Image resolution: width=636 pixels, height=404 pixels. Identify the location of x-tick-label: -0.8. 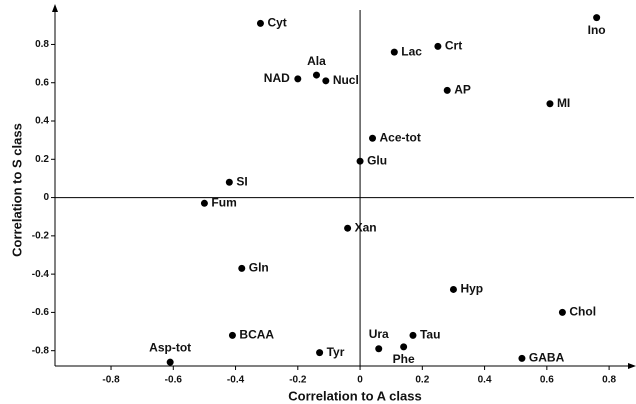
(111, 380).